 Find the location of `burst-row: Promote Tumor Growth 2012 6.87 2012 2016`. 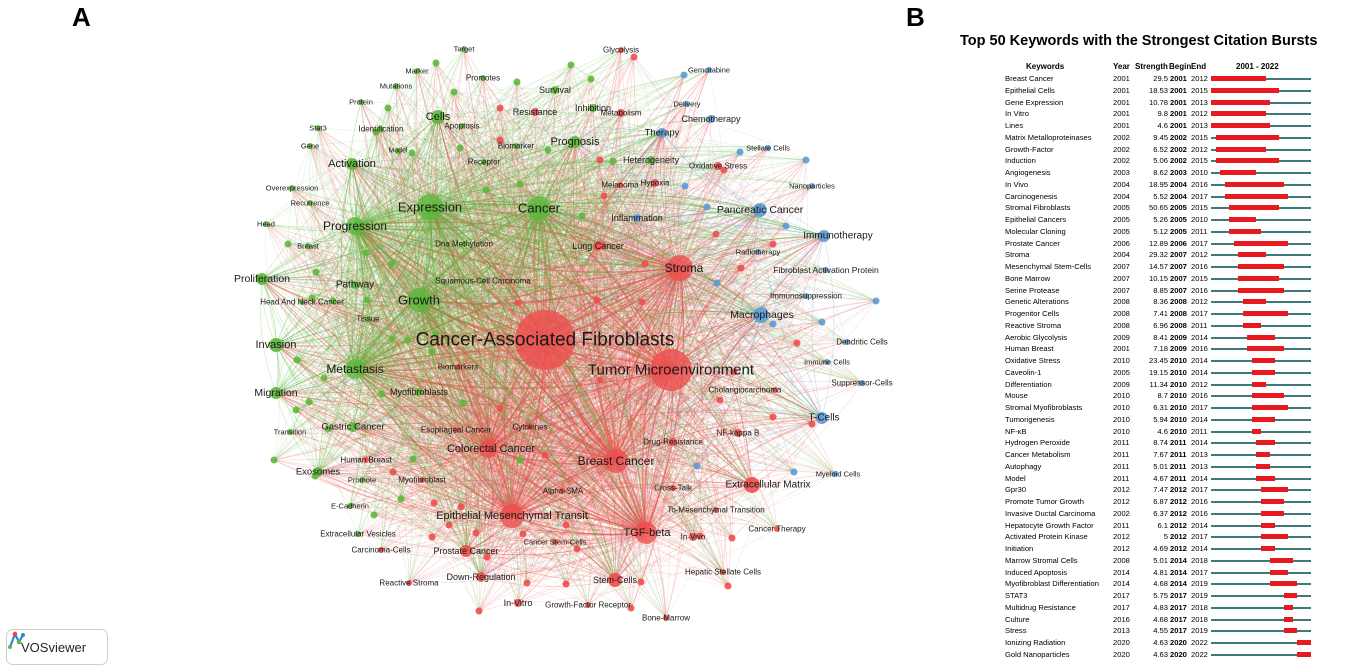

burst-row: Promote Tumor Growth 2012 6.87 2012 2016 is located at coordinates (1154, 502).